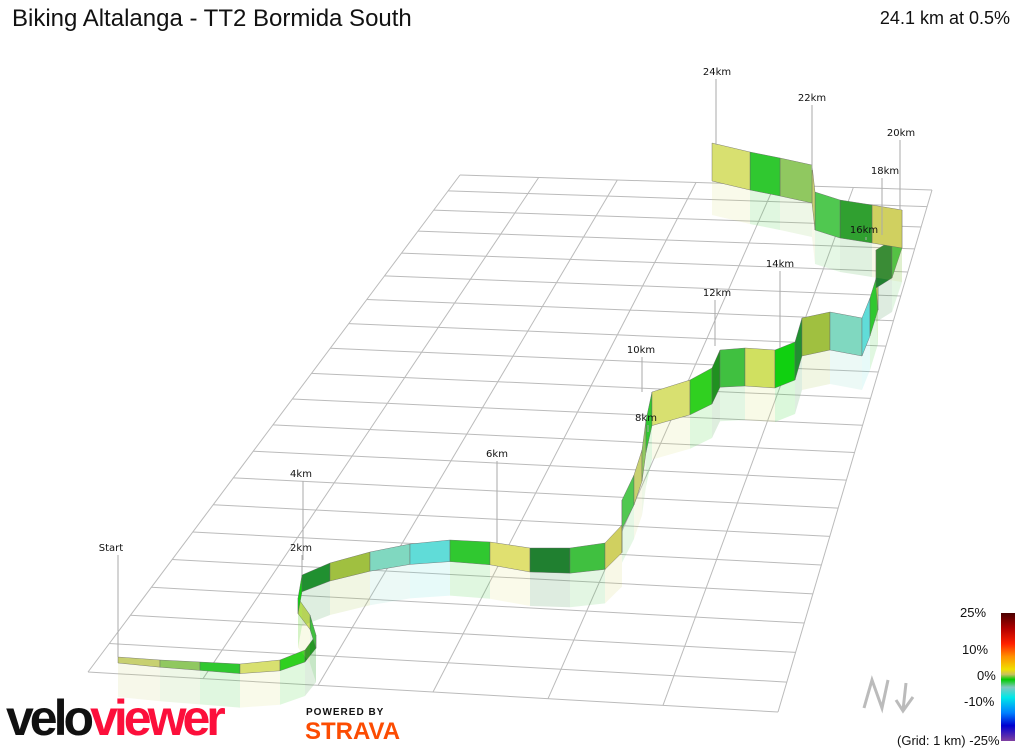 This screenshot has height=750, width=1024. Describe the element at coordinates (901, 133) in the screenshot. I see `km-label: 20km` at that location.